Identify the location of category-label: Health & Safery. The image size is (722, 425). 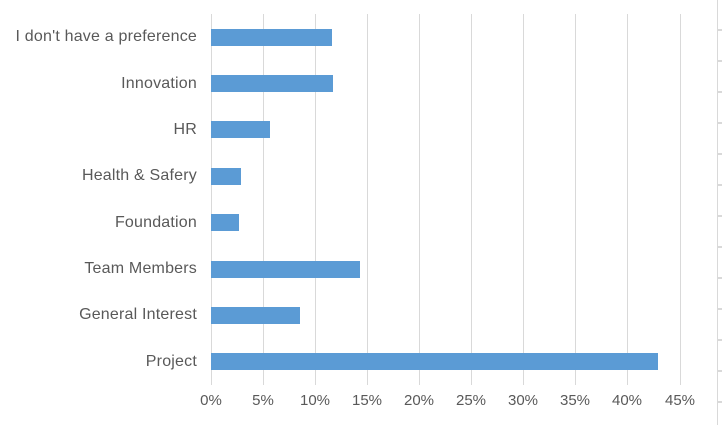
(139, 176).